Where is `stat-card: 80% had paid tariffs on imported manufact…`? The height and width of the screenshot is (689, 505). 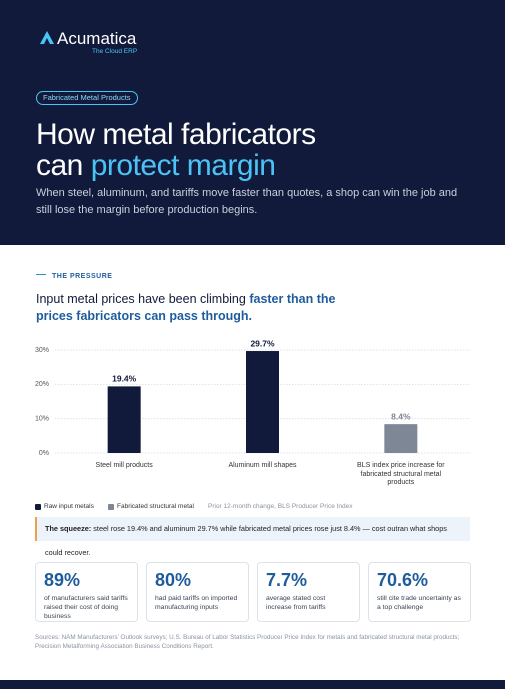 stat-card: 80% had paid tariffs on imported manufact… is located at coordinates (197, 592).